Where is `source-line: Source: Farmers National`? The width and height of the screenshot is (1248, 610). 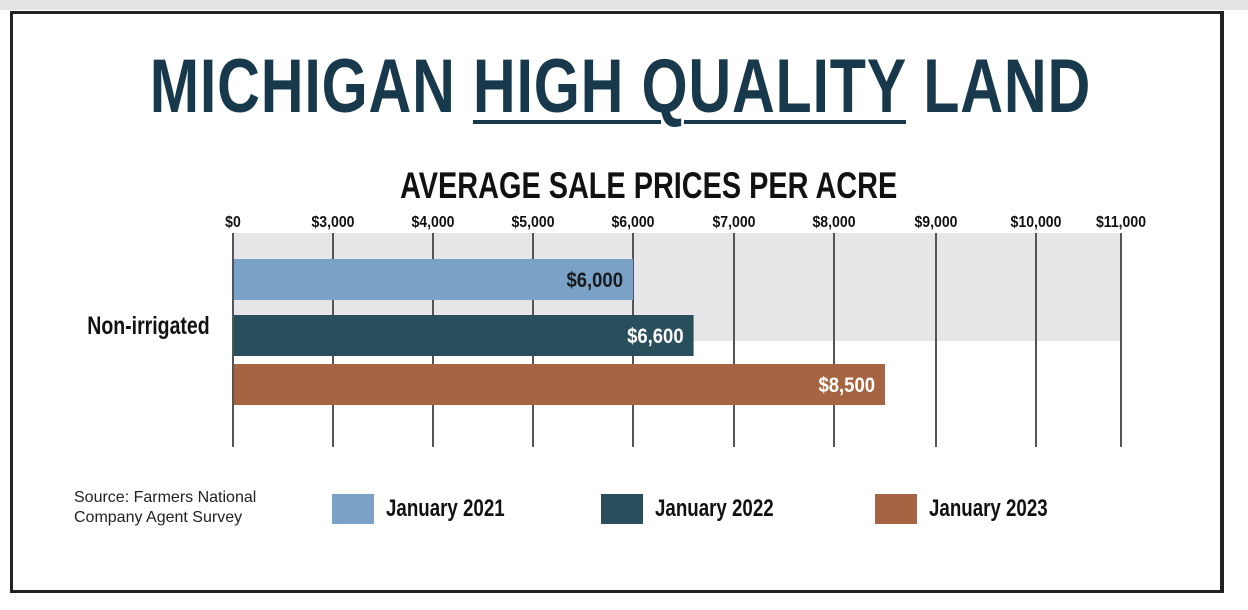 source-line: Source: Farmers National is located at coordinates (165, 497).